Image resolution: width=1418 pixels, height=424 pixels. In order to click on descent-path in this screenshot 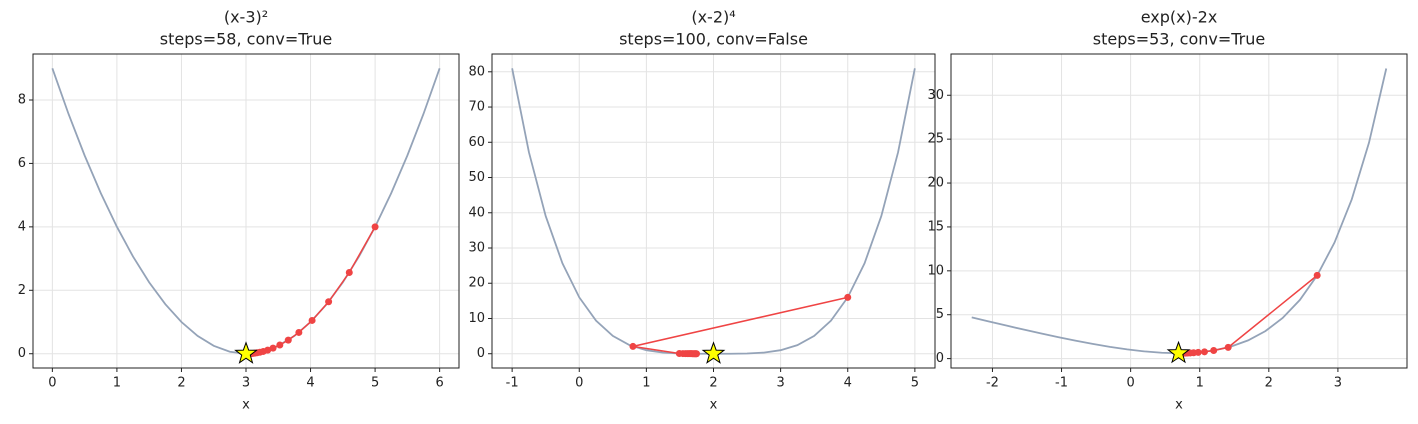, I will do `click(740, 325)`.